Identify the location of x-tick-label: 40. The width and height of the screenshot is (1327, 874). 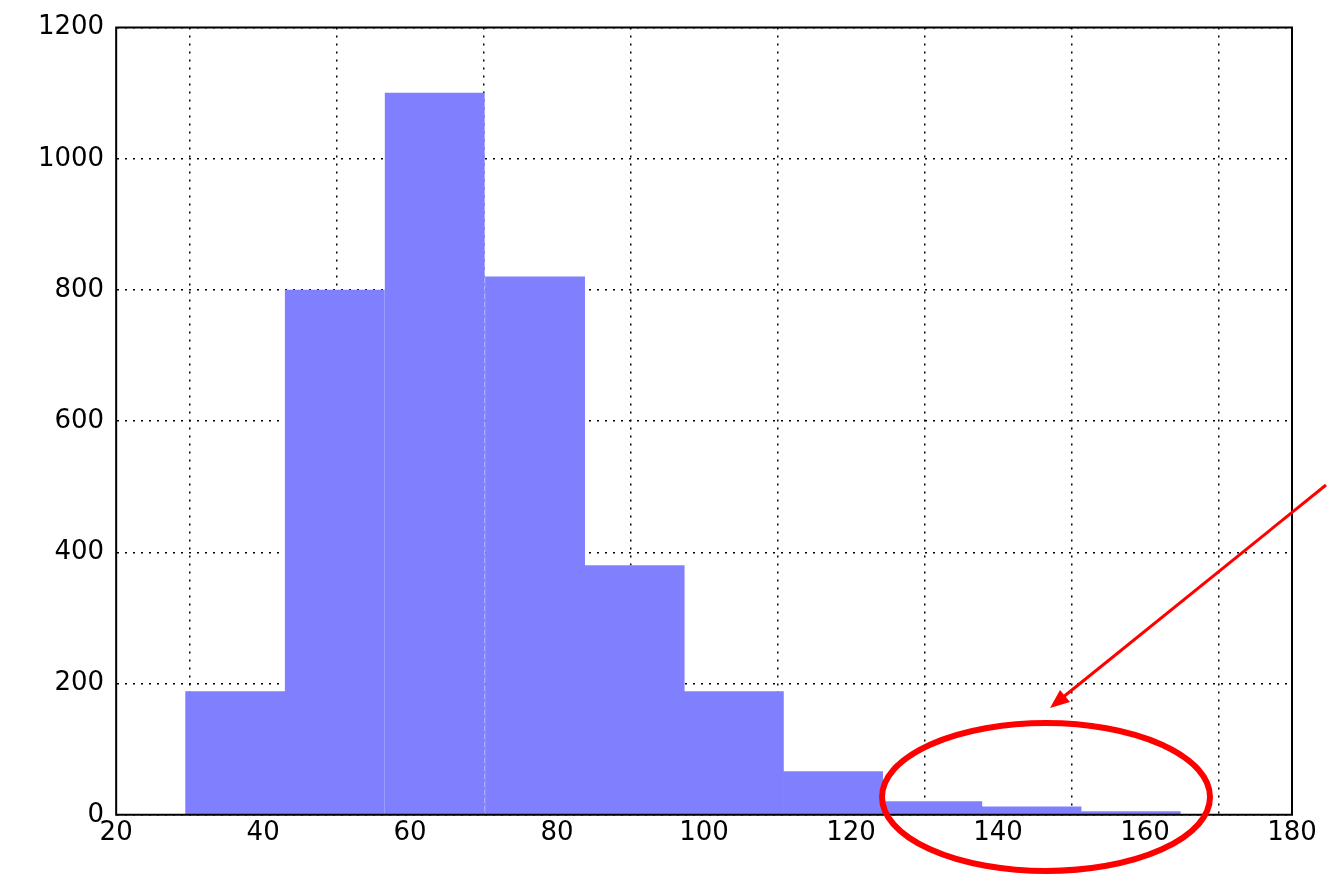
(263, 831).